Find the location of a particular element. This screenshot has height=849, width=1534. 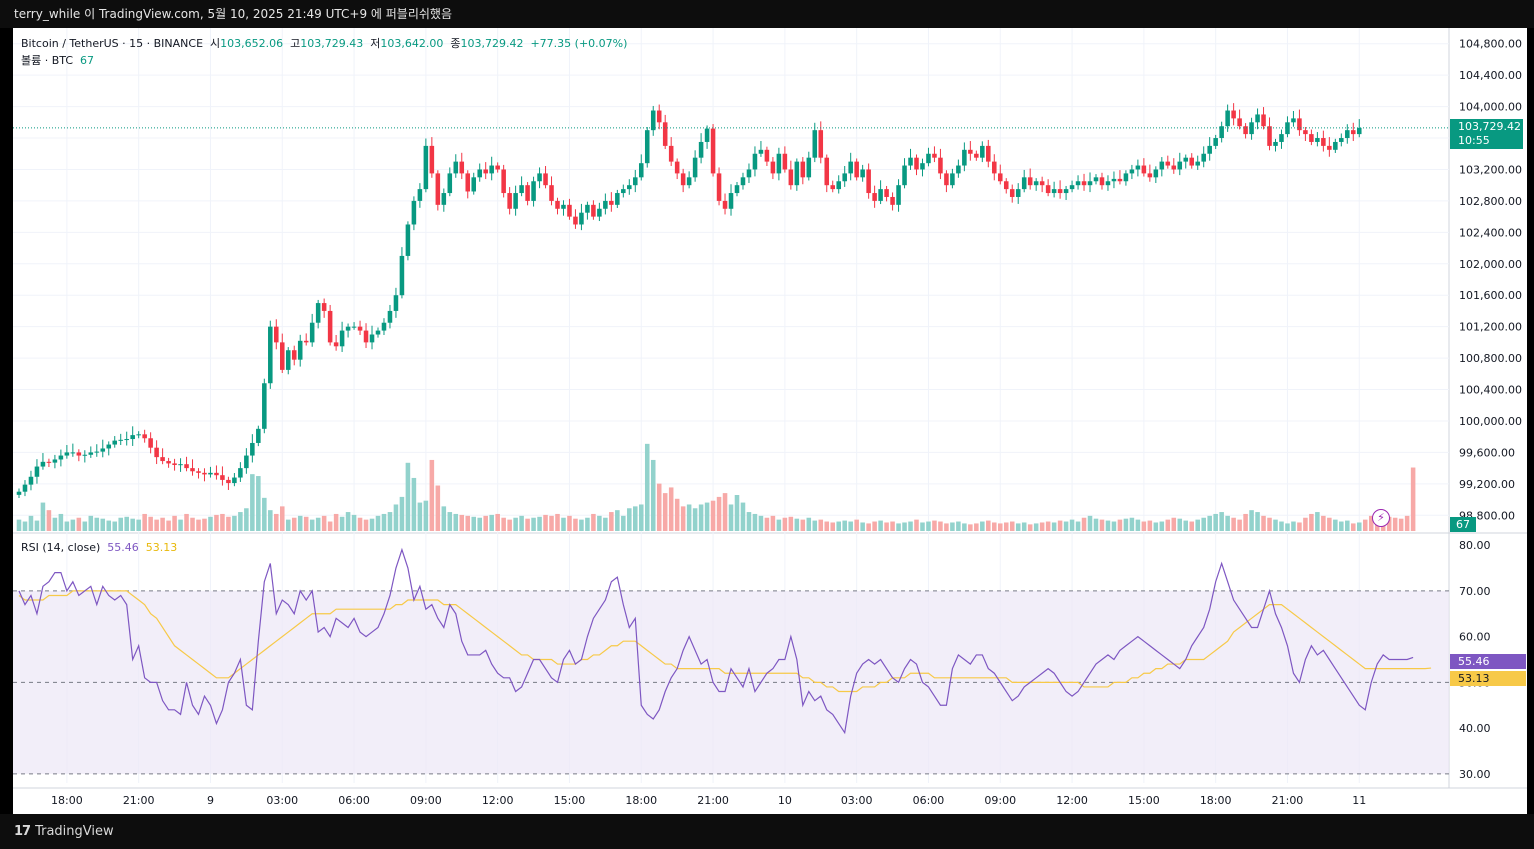

rsi-label: RSI (14, close) is located at coordinates (61, 547).